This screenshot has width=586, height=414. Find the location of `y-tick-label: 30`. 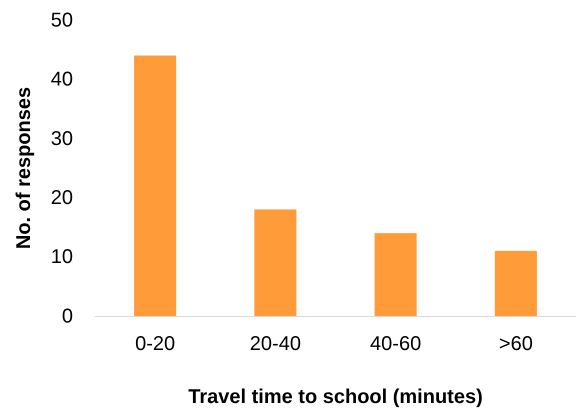

y-tick-label: 30 is located at coordinates (61, 139).